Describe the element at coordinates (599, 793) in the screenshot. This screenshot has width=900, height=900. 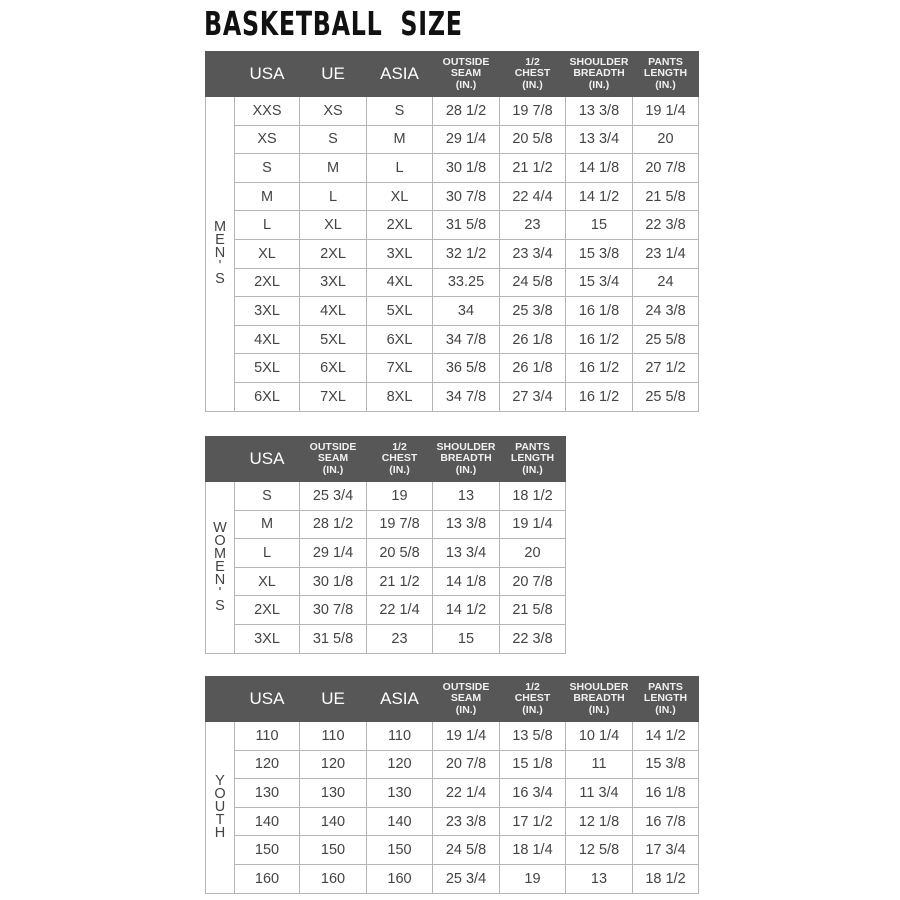
I see `table-cell: 11 3/4` at that location.